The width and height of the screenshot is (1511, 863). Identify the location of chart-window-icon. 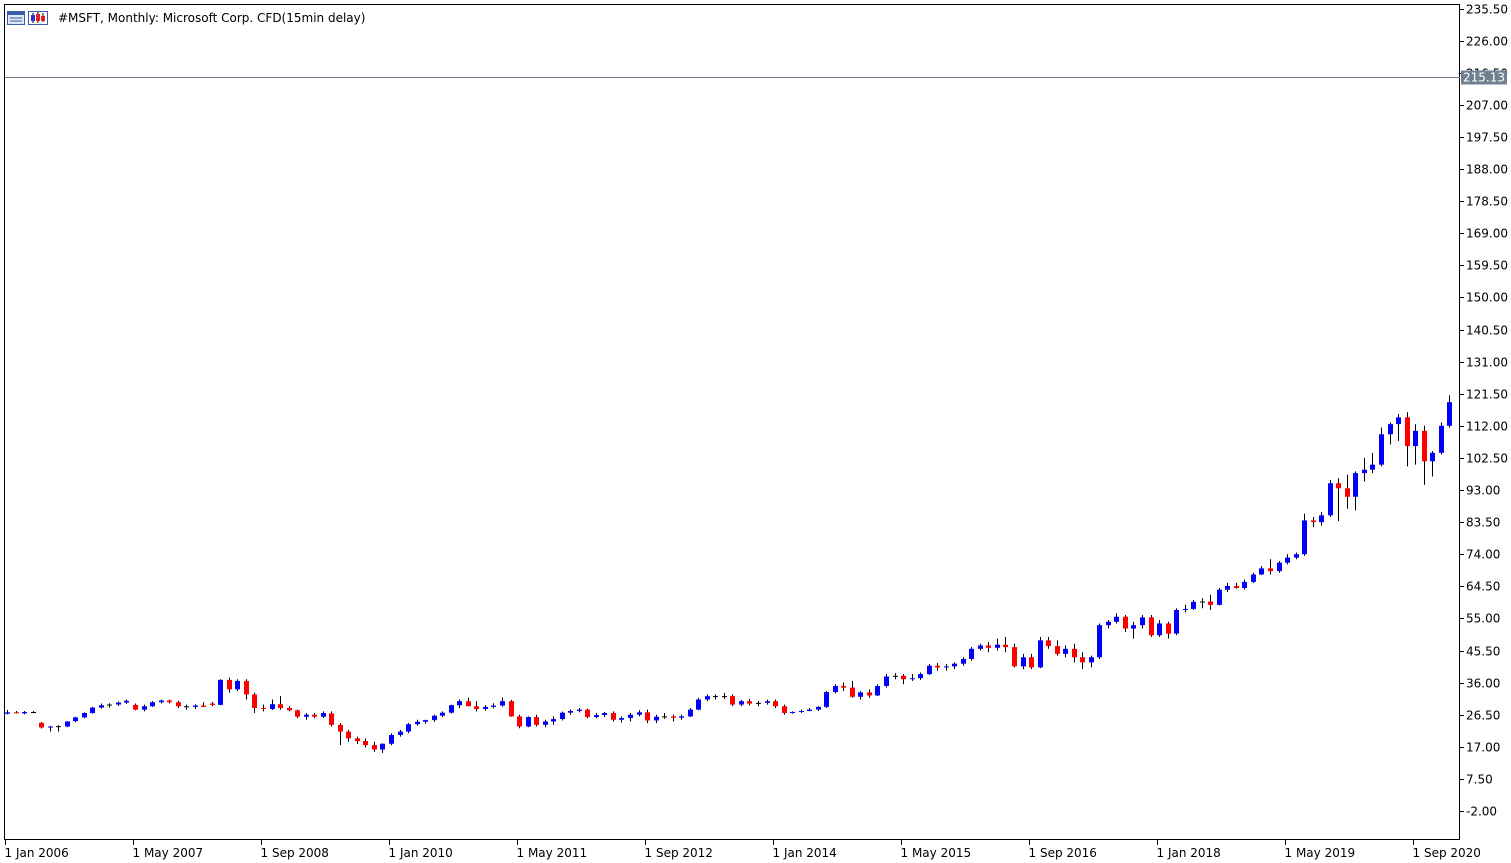
(16, 18).